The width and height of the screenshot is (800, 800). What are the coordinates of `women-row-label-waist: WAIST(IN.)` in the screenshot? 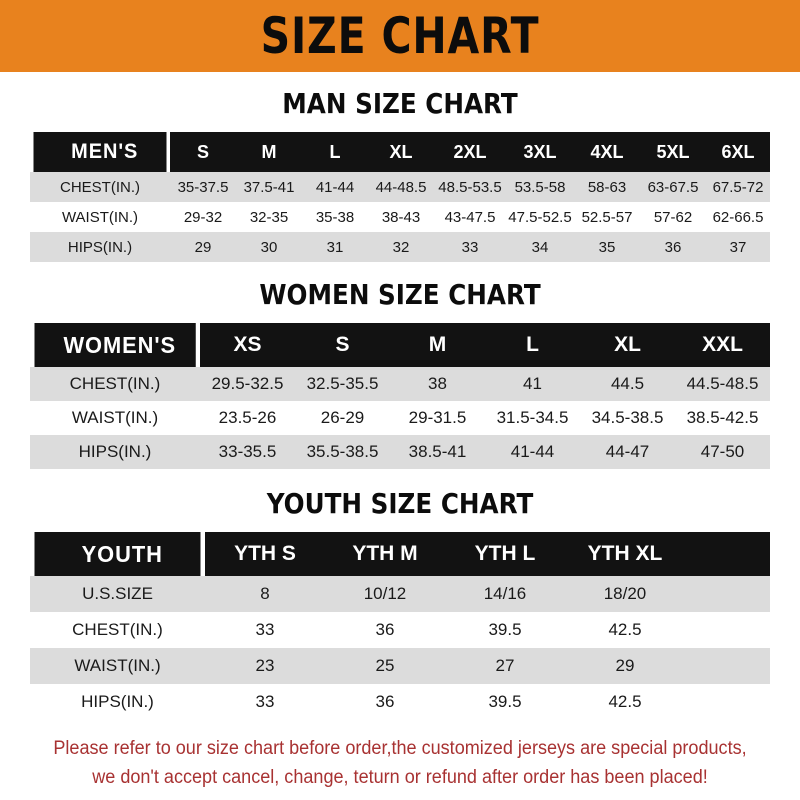 It's located at (115, 418).